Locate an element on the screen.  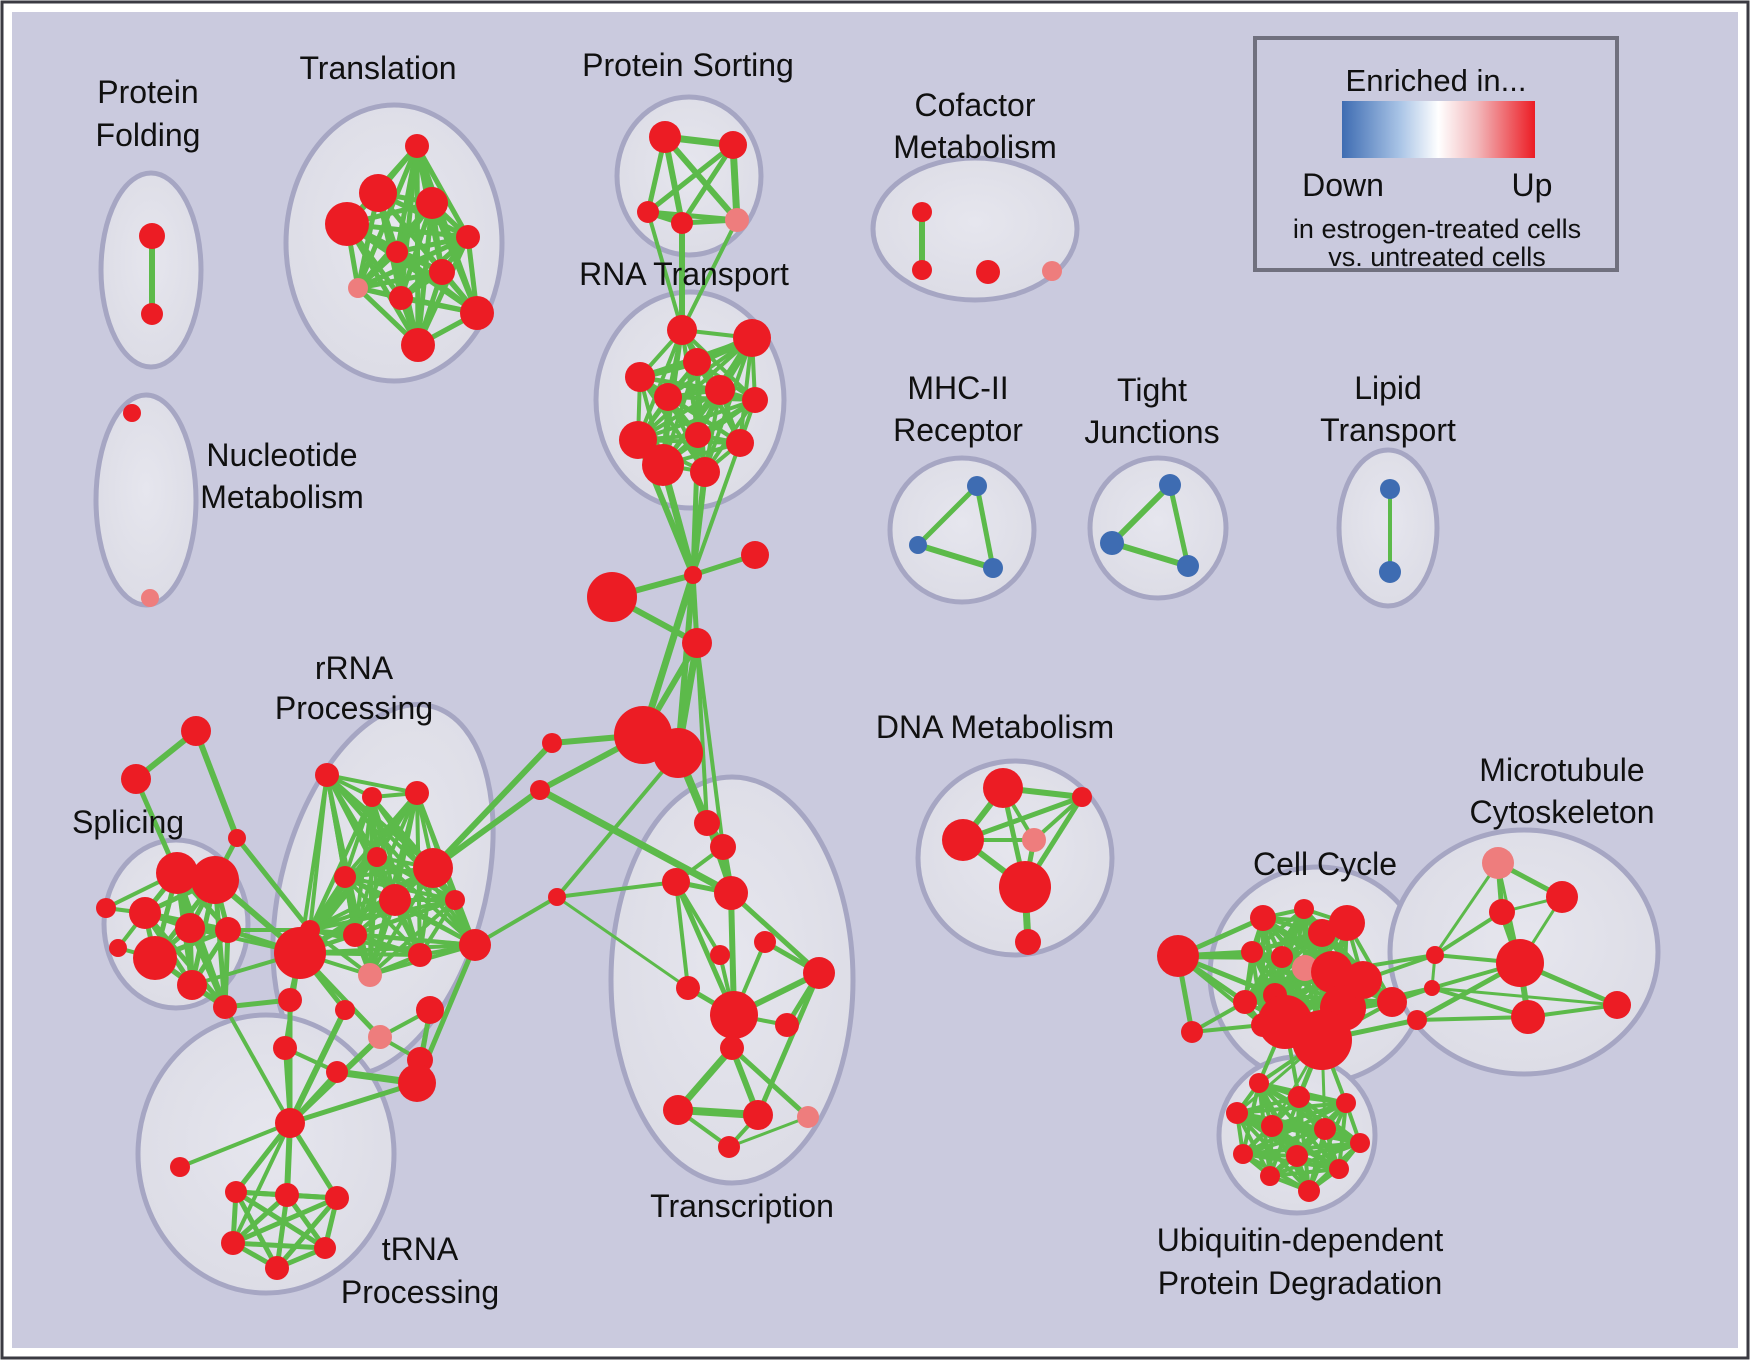
node-ps2 is located at coordinates (733, 145).